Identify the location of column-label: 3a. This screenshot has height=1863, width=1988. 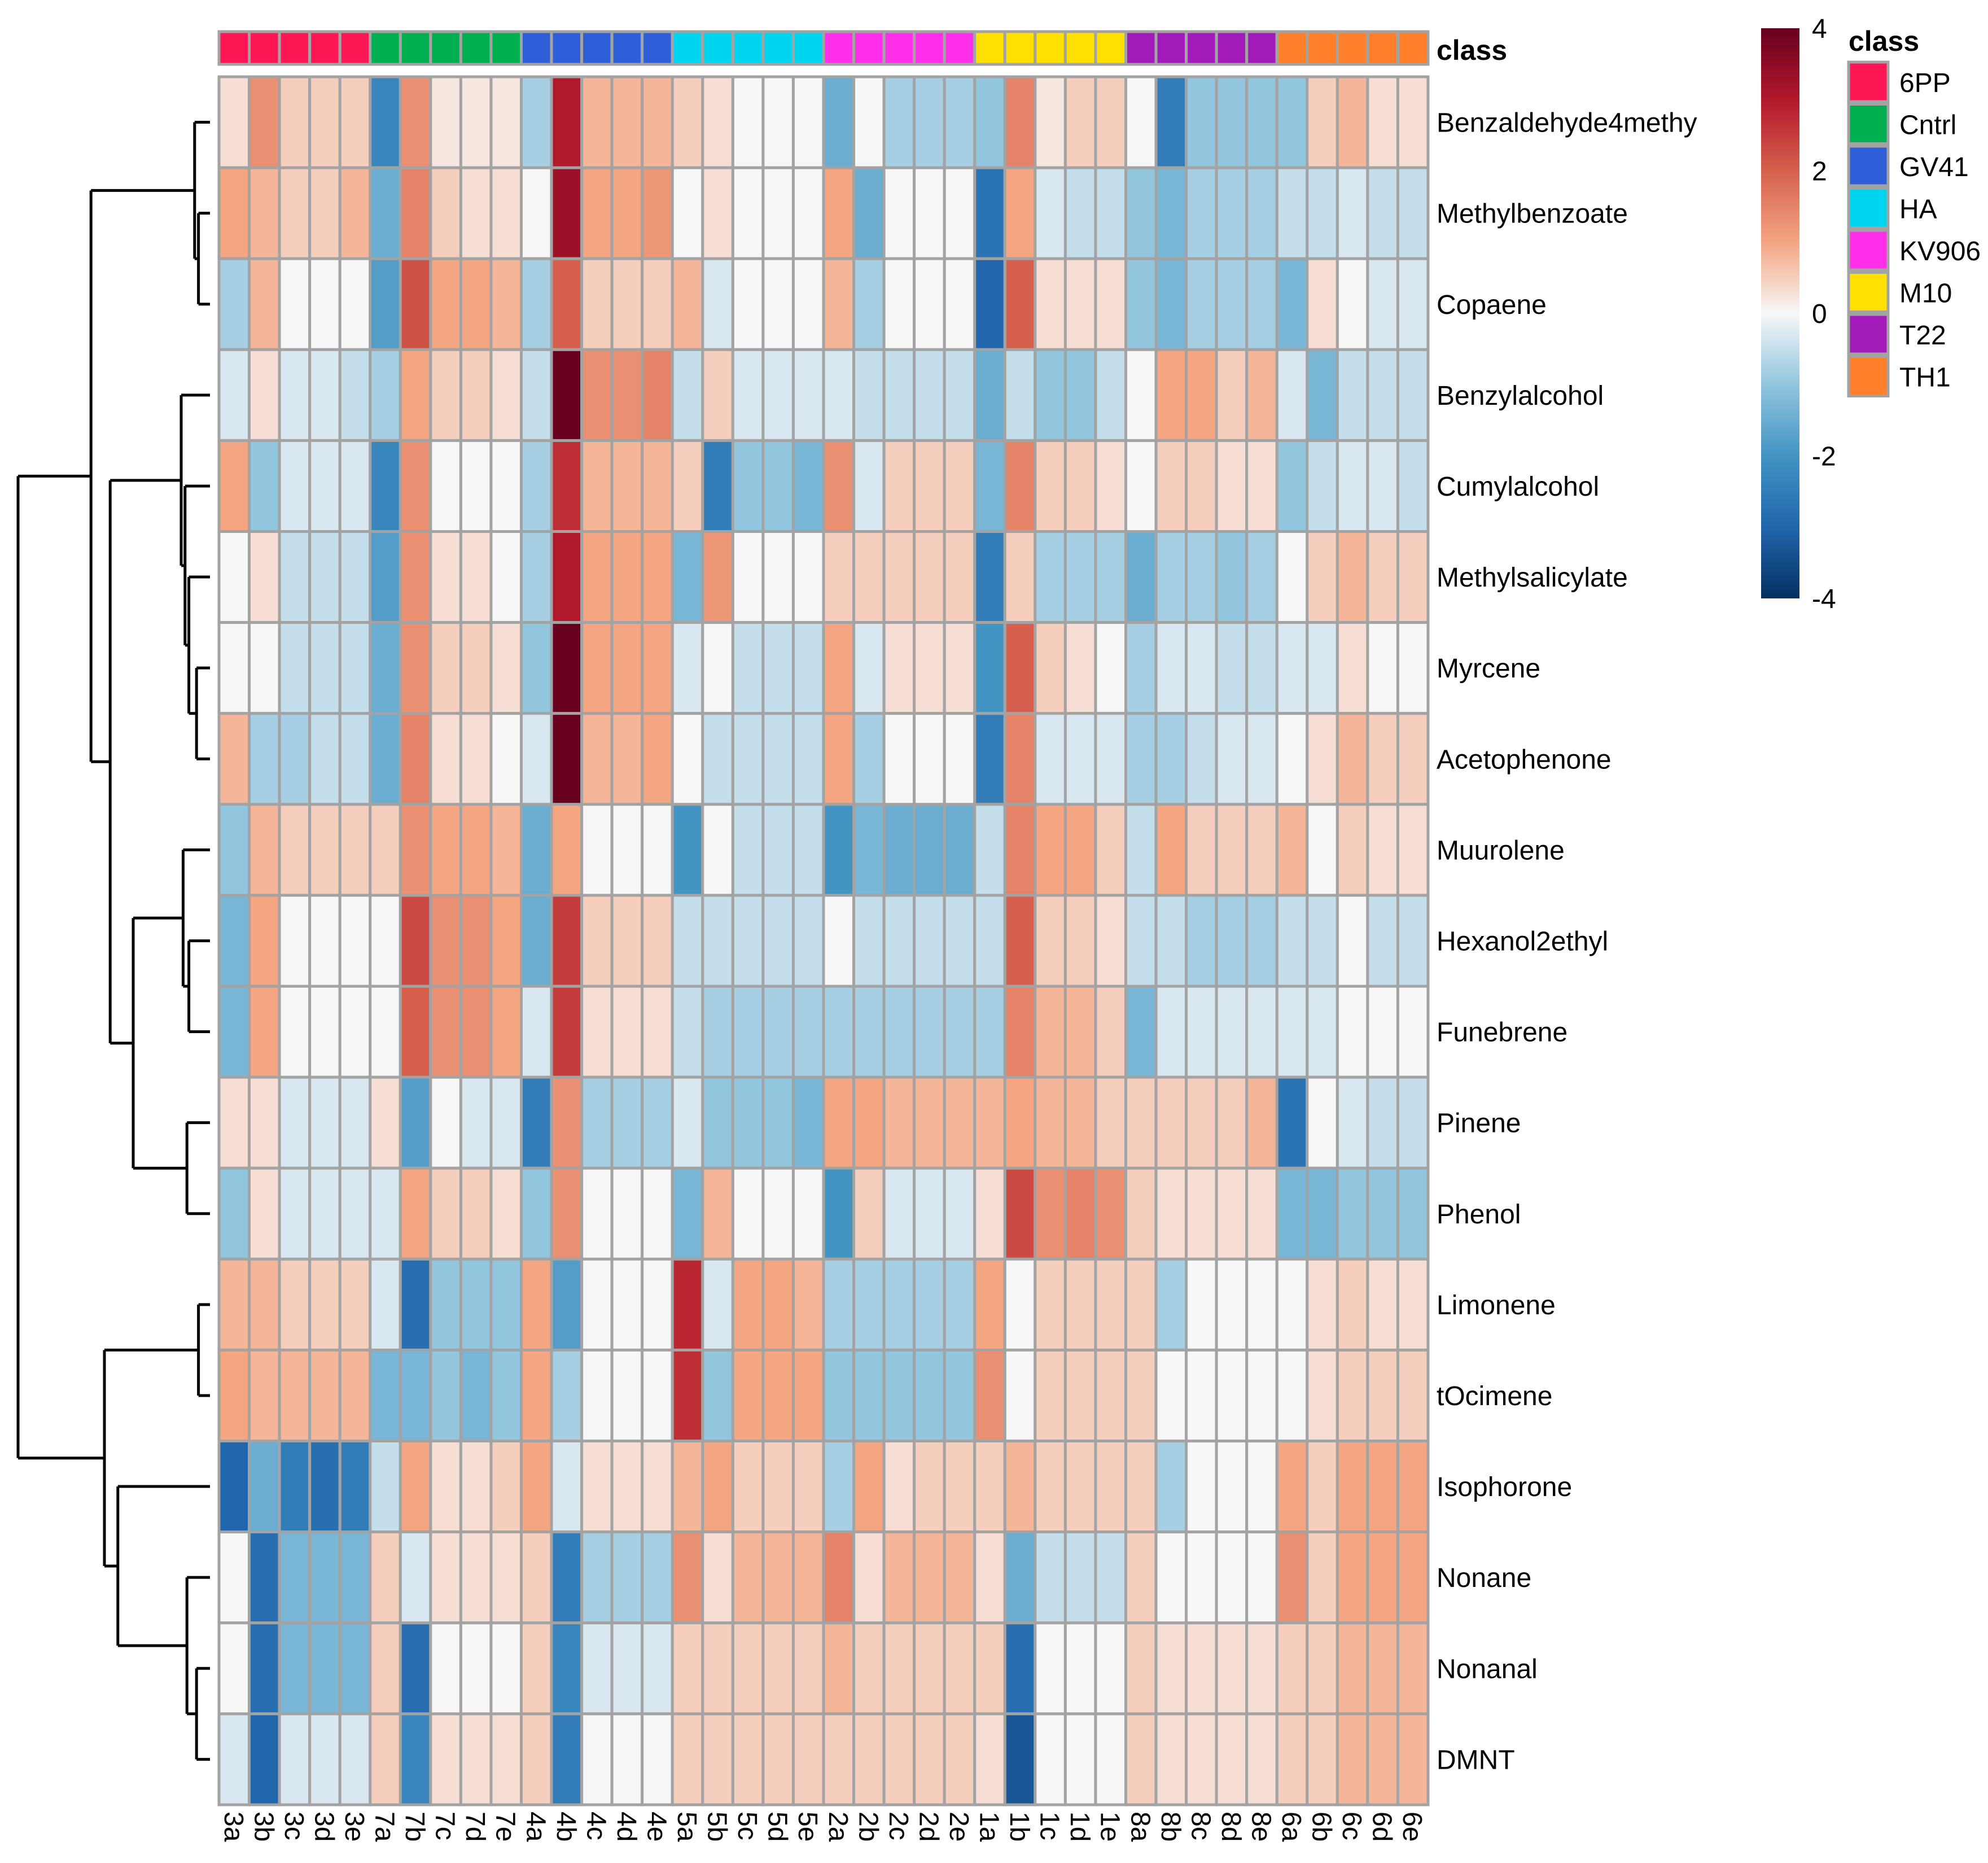
(233, 1827).